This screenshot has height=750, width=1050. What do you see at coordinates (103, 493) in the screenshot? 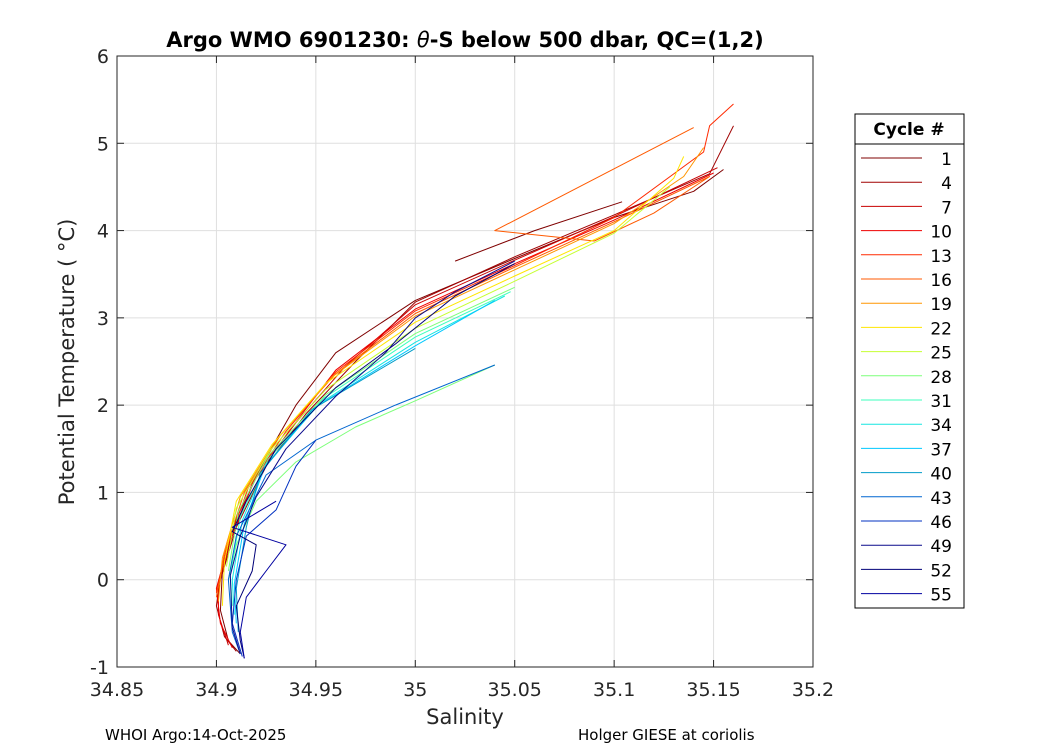
I see `y-tick-label: 1` at bounding box center [103, 493].